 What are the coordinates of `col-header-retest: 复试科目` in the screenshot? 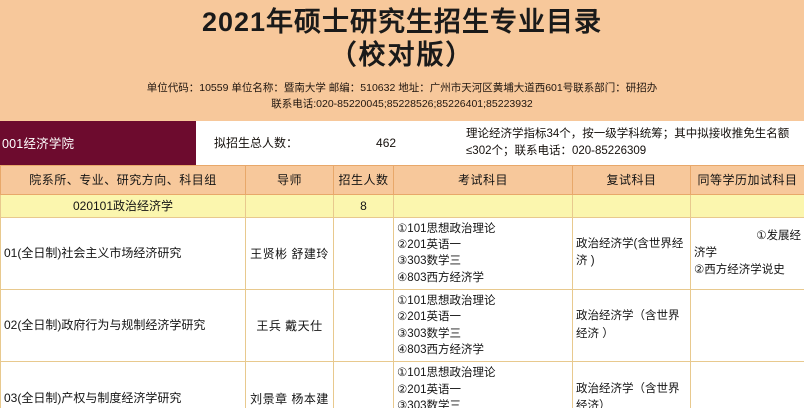 It's located at (631, 179).